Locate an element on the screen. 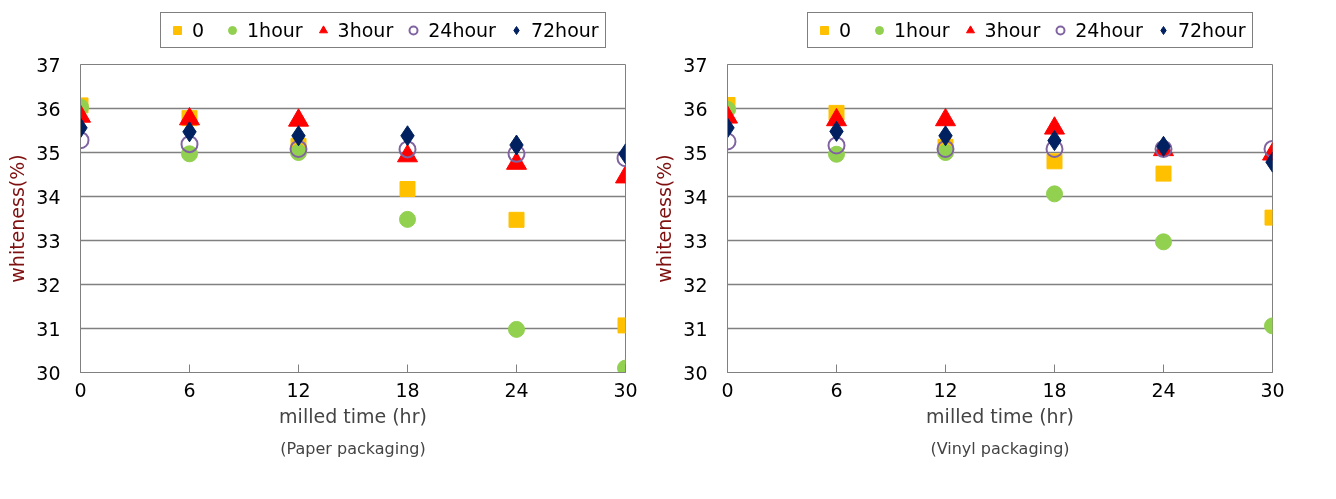 This screenshot has height=499, width=1336. text: (Paper packaging) is located at coordinates (353, 448).